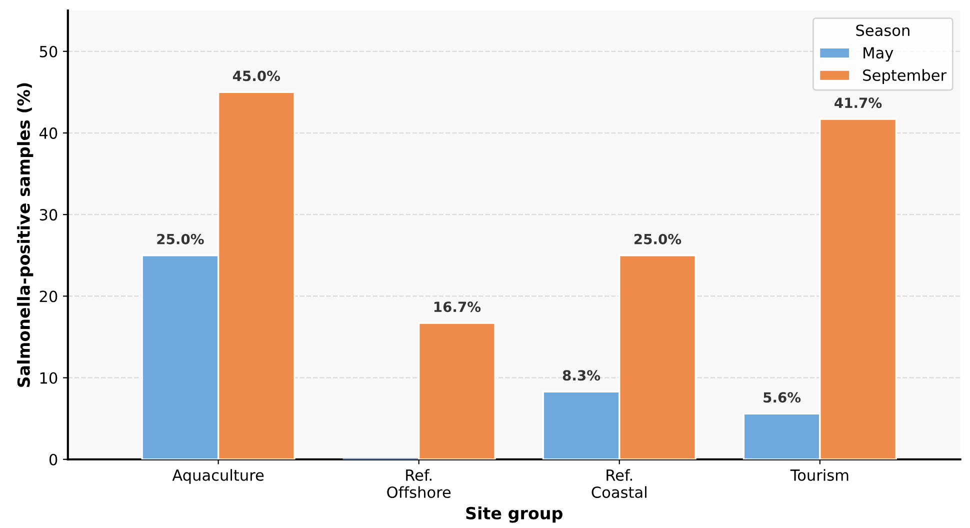 The height and width of the screenshot is (528, 970). I want to click on legend-label: September, so click(905, 76).